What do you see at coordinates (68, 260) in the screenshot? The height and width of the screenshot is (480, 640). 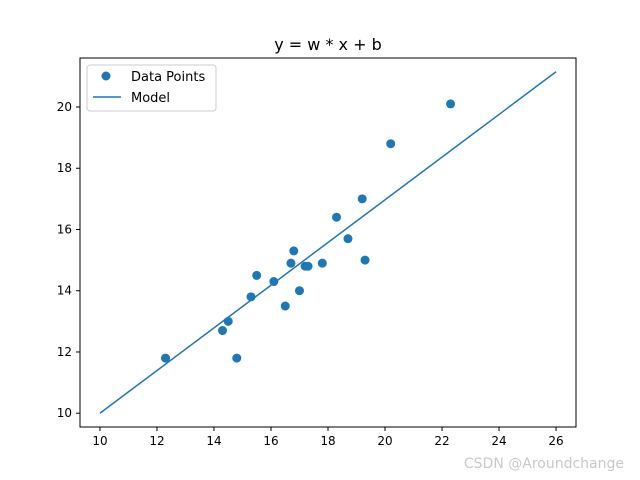 I see `y-axis: 10 12 14 16 18 20` at bounding box center [68, 260].